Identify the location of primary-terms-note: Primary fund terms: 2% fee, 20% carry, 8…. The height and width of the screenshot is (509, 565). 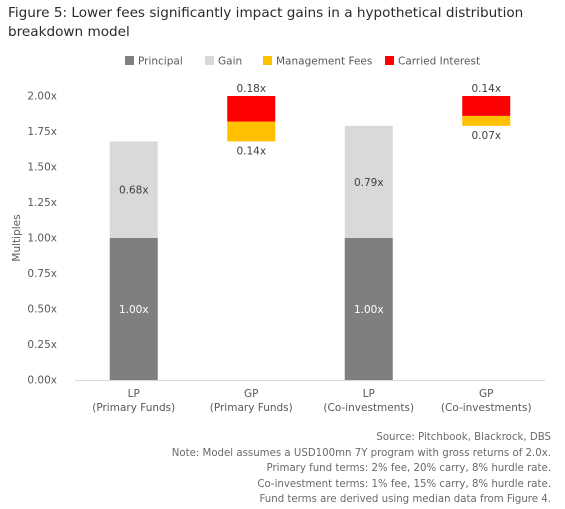
(408, 469).